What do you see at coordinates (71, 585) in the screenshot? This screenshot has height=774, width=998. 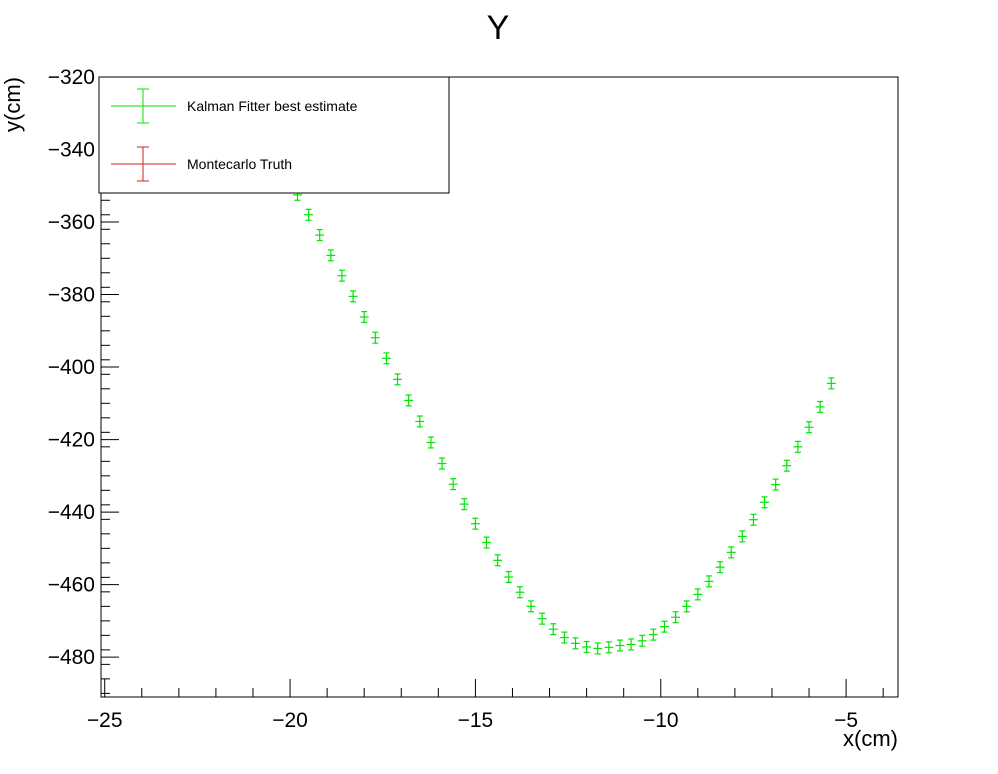 I see `y-tick-label: −460` at bounding box center [71, 585].